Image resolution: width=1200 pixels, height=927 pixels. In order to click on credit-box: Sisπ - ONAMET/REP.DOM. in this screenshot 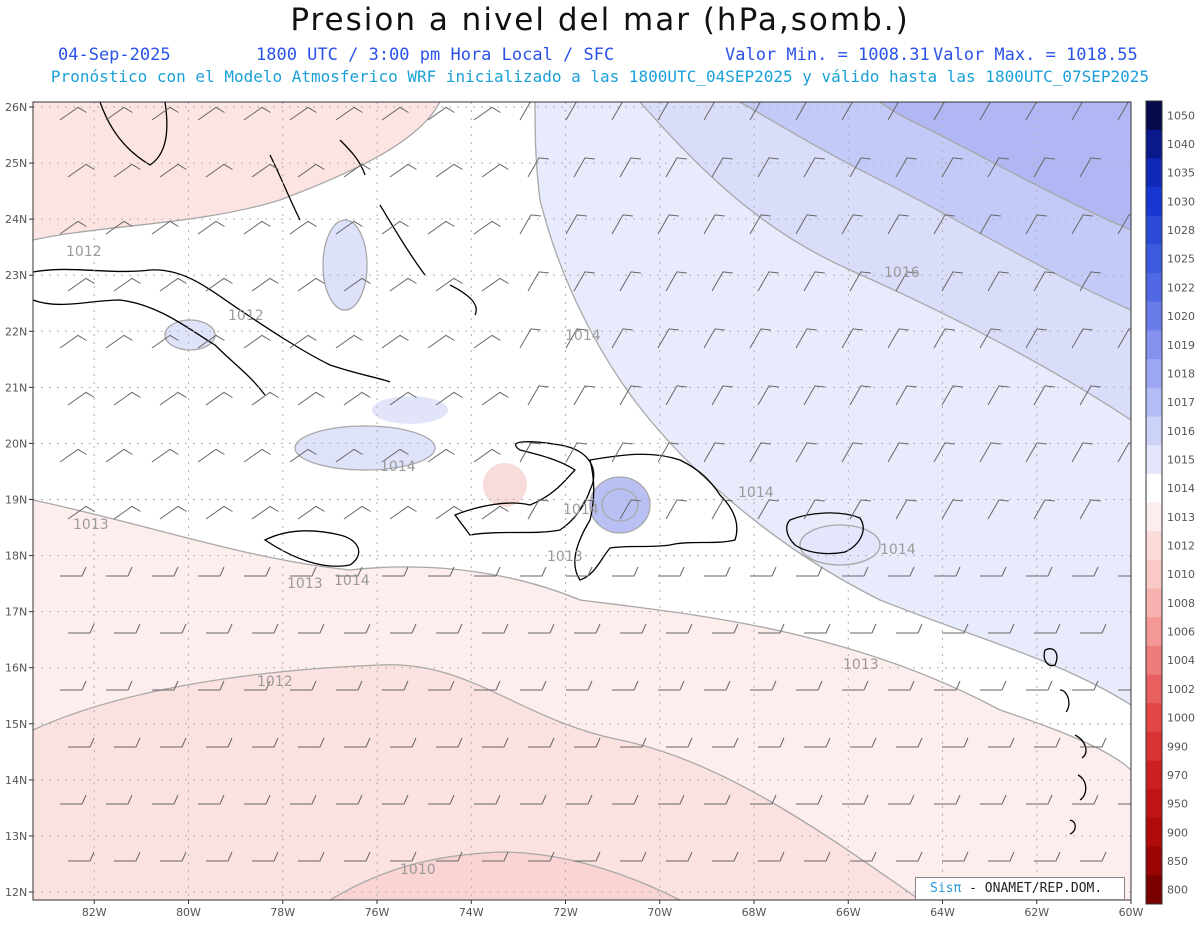, I will do `click(1020, 888)`.